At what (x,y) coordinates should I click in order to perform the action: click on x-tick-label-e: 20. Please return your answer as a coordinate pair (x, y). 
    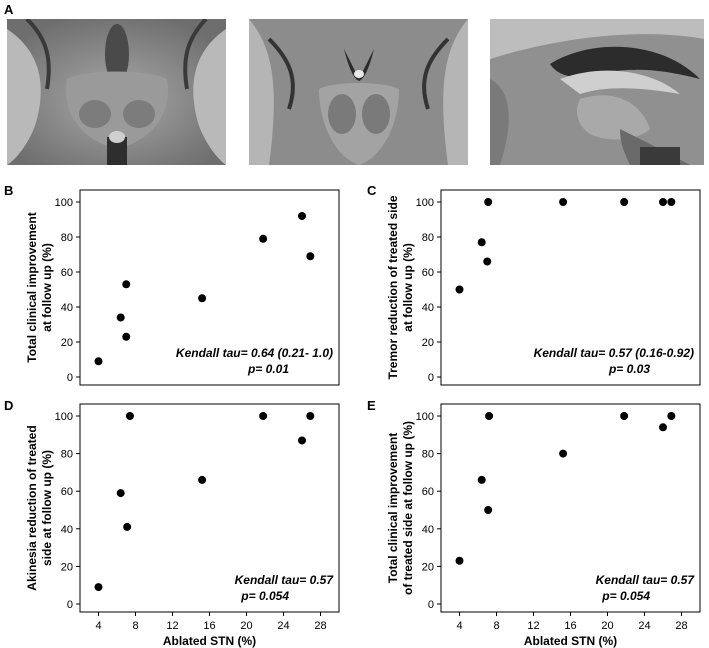
    Looking at the image, I should click on (607, 626).